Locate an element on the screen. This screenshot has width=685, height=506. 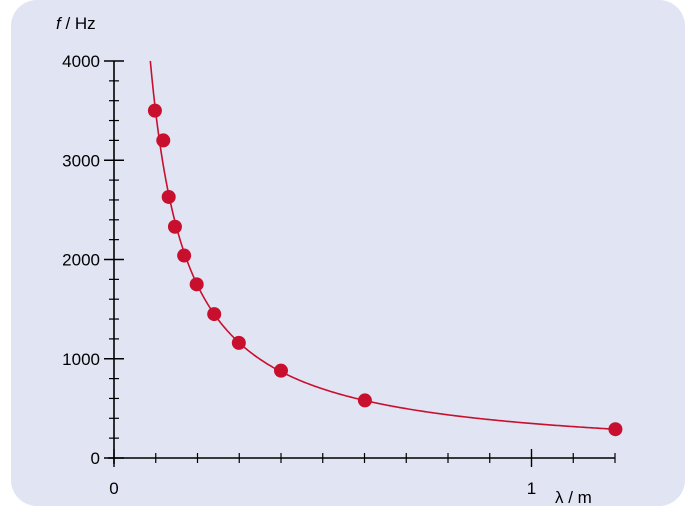
x-axis-unit: / m is located at coordinates (578, 497).